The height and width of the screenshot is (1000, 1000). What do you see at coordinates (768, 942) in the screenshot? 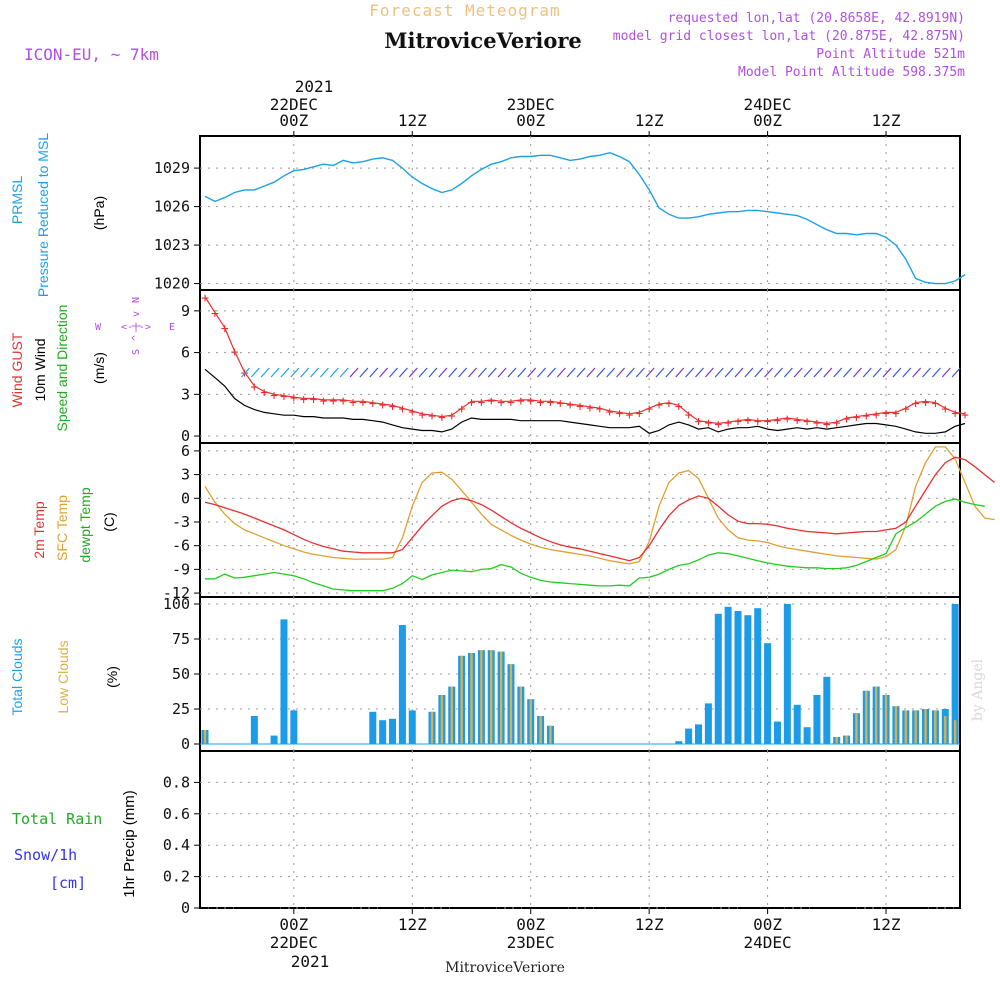
I see `bottom-date-label-4: 24DEC` at bounding box center [768, 942].